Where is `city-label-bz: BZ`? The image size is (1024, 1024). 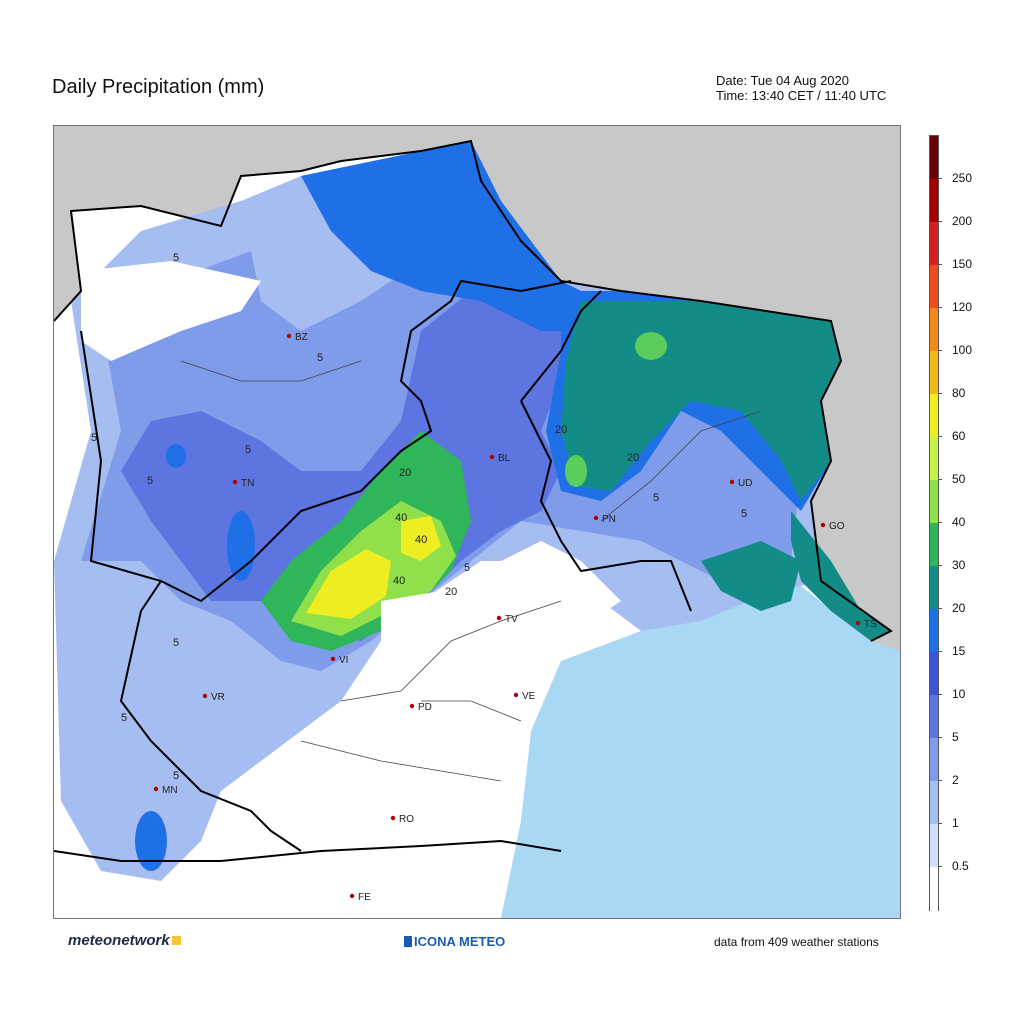 city-label-bz: BZ is located at coordinates (301, 337).